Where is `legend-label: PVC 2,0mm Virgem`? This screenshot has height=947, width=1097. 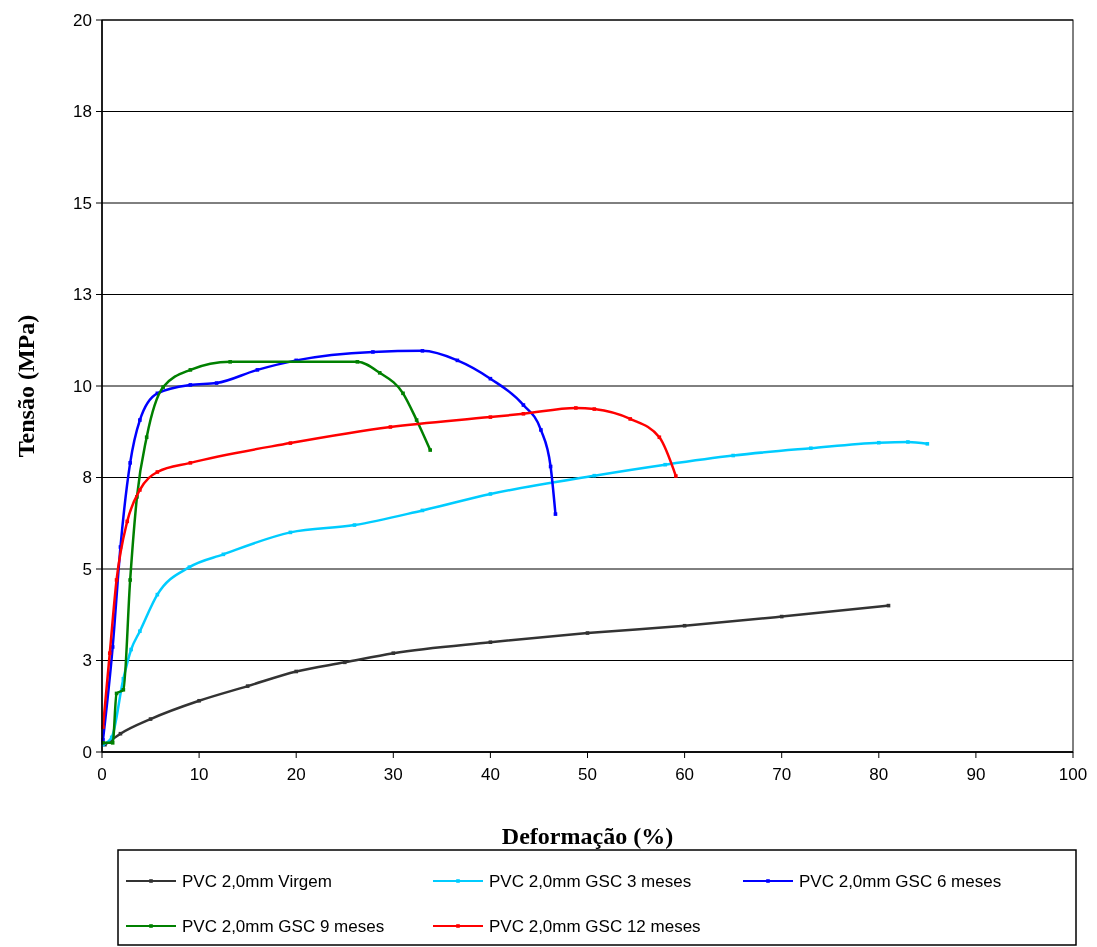
legend-label: PVC 2,0mm Virgem is located at coordinates (257, 881).